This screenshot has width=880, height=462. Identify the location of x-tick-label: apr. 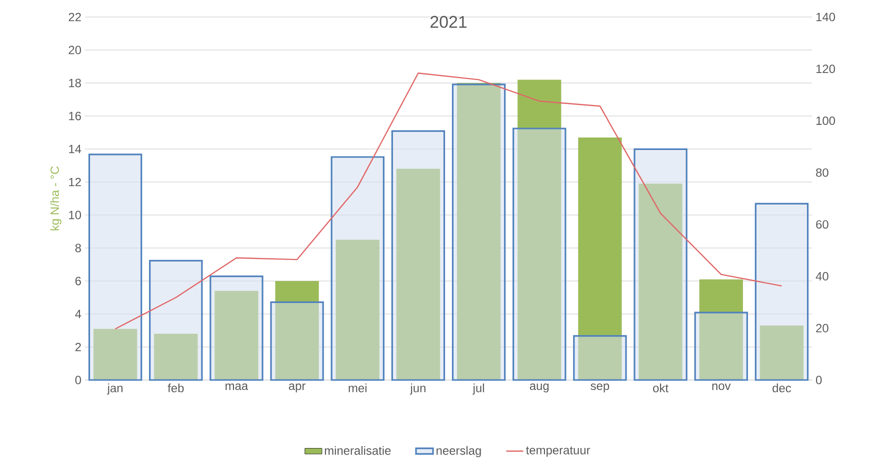
(297, 388).